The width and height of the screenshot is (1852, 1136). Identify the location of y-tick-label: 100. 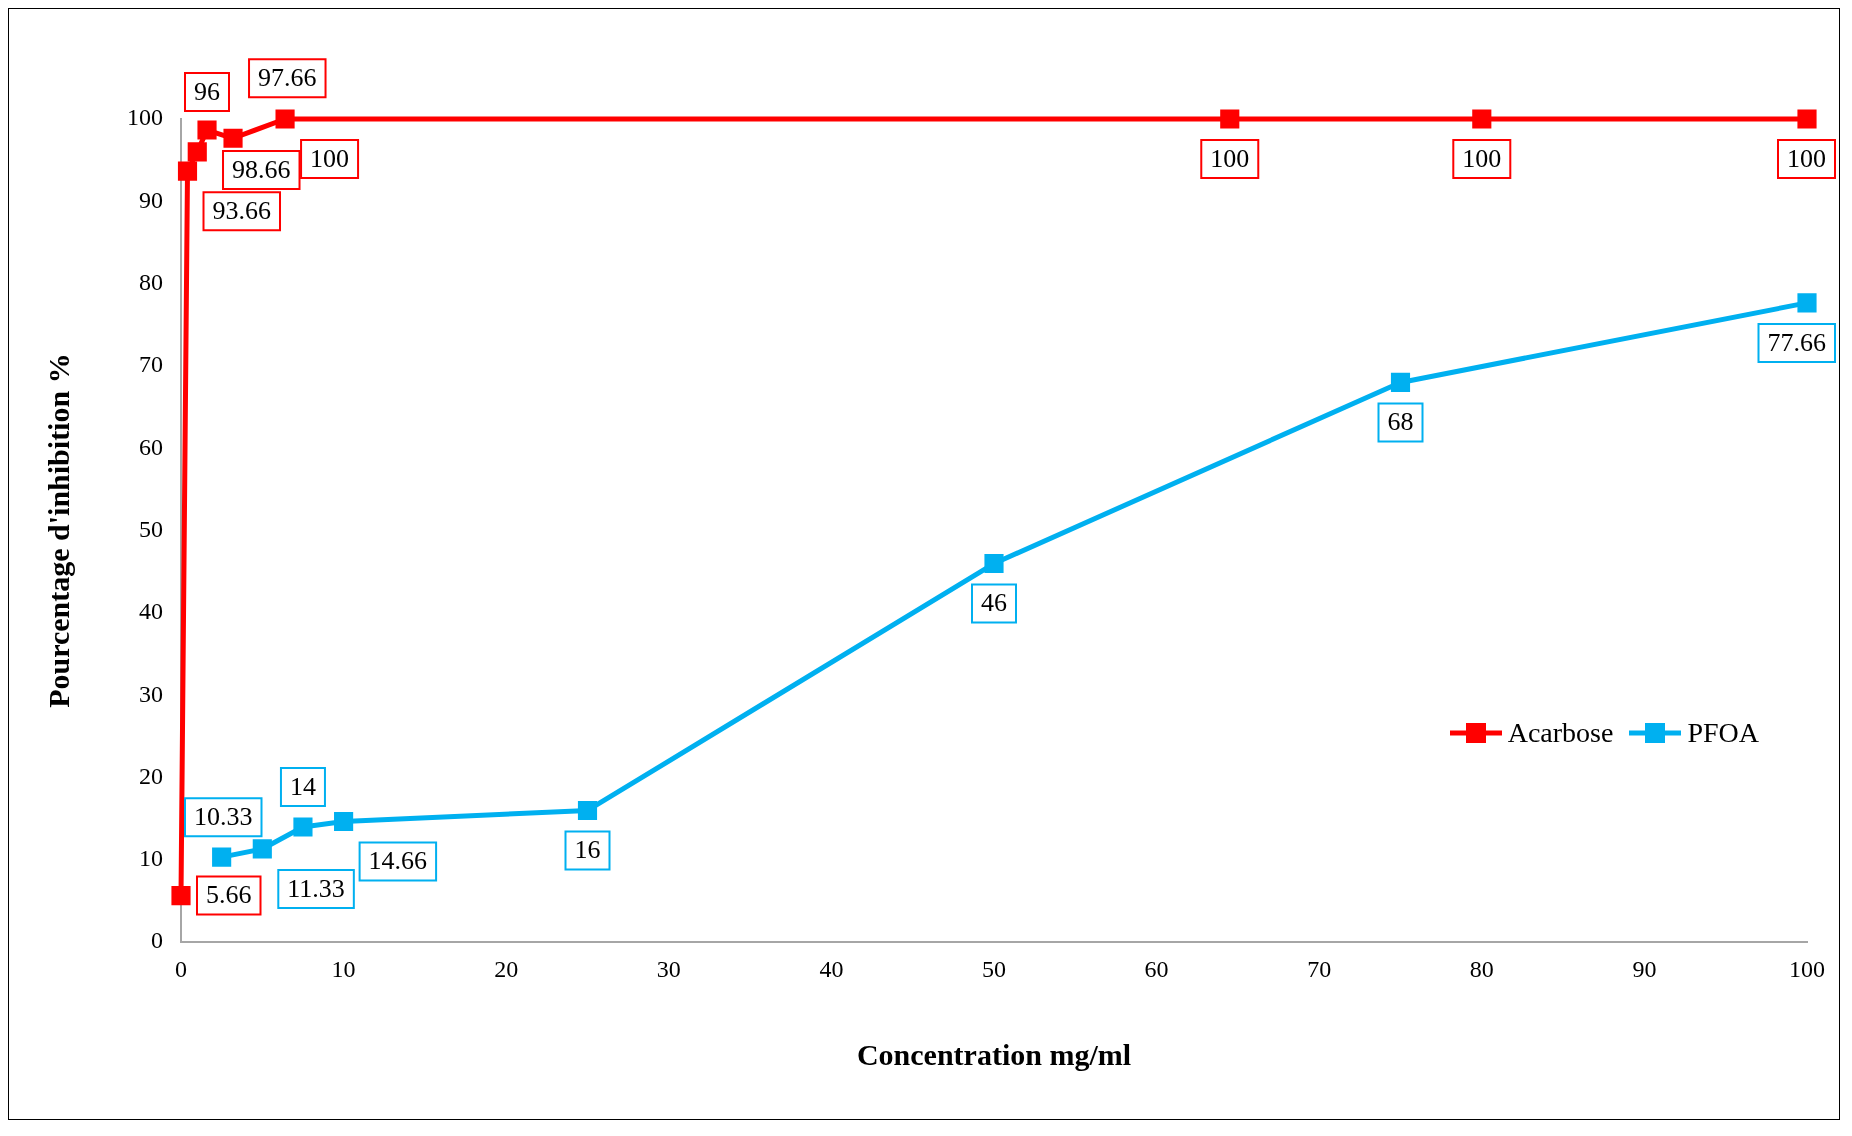
(145, 117).